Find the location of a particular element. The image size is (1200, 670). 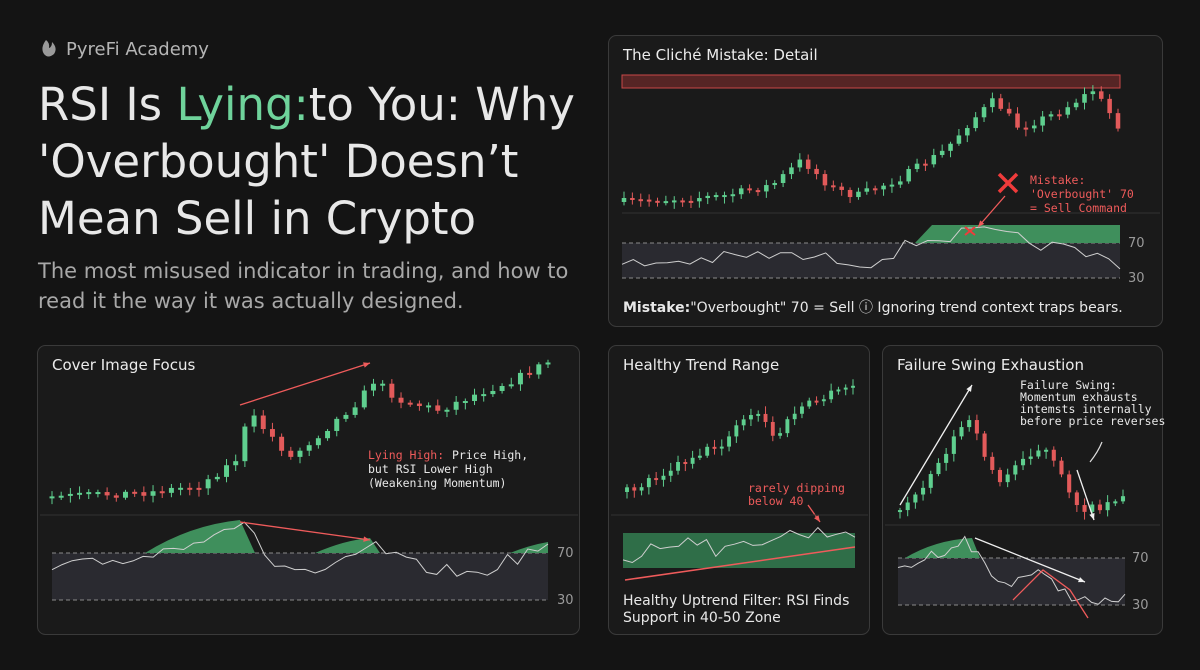

support-zone is located at coordinates (739, 550).